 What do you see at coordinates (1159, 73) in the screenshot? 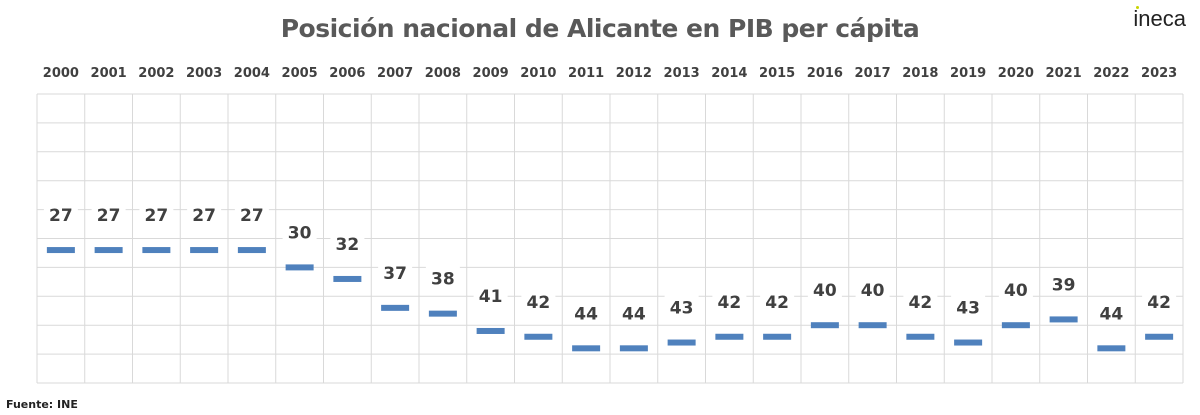
I see `x-tick-label: 2023` at bounding box center [1159, 73].